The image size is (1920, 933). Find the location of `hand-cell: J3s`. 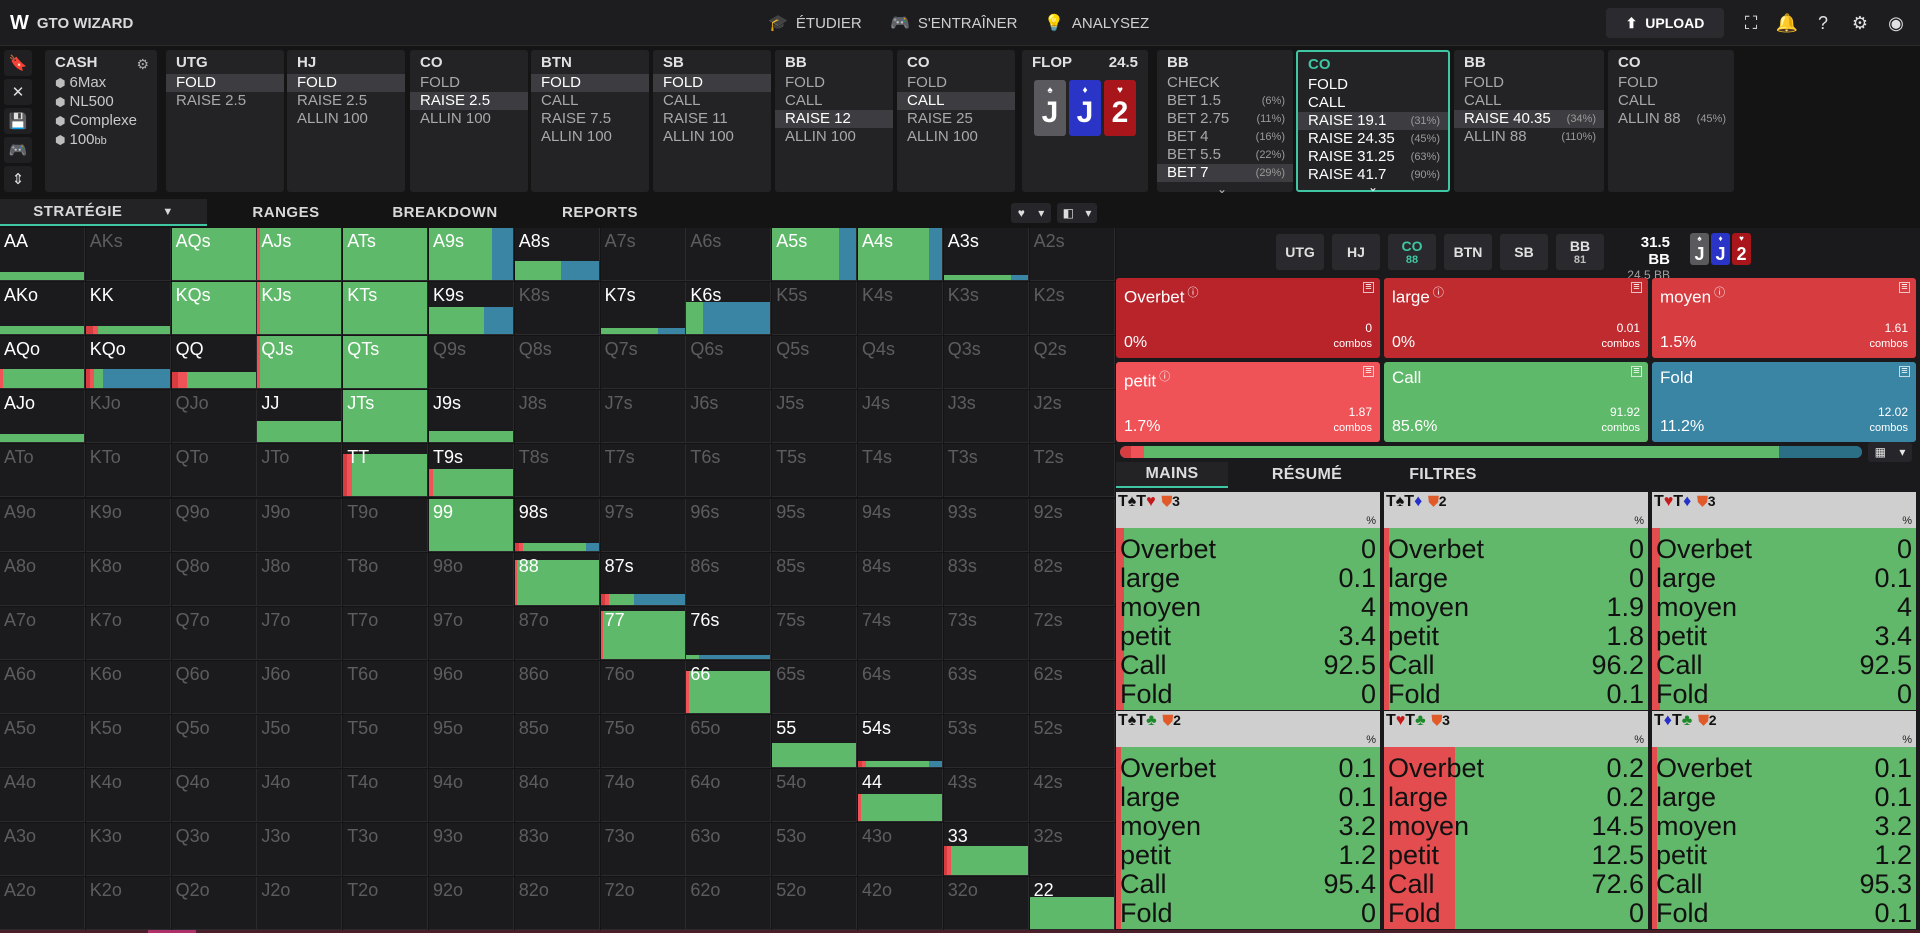

hand-cell: J3s is located at coordinates (986, 417).